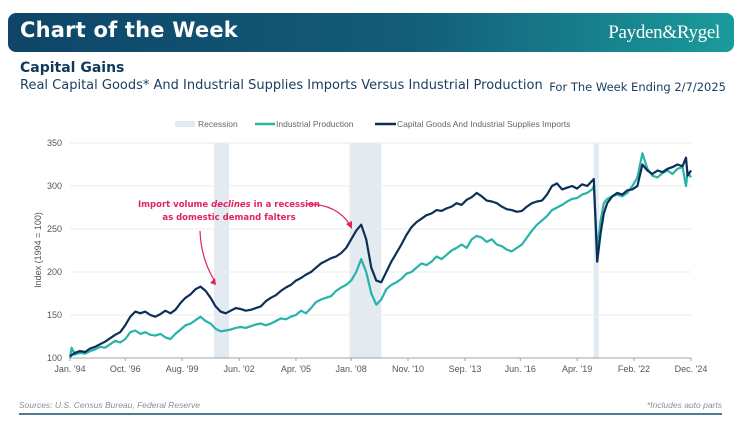 The image size is (740, 433). I want to click on y-tick-label: 100, so click(54, 358).